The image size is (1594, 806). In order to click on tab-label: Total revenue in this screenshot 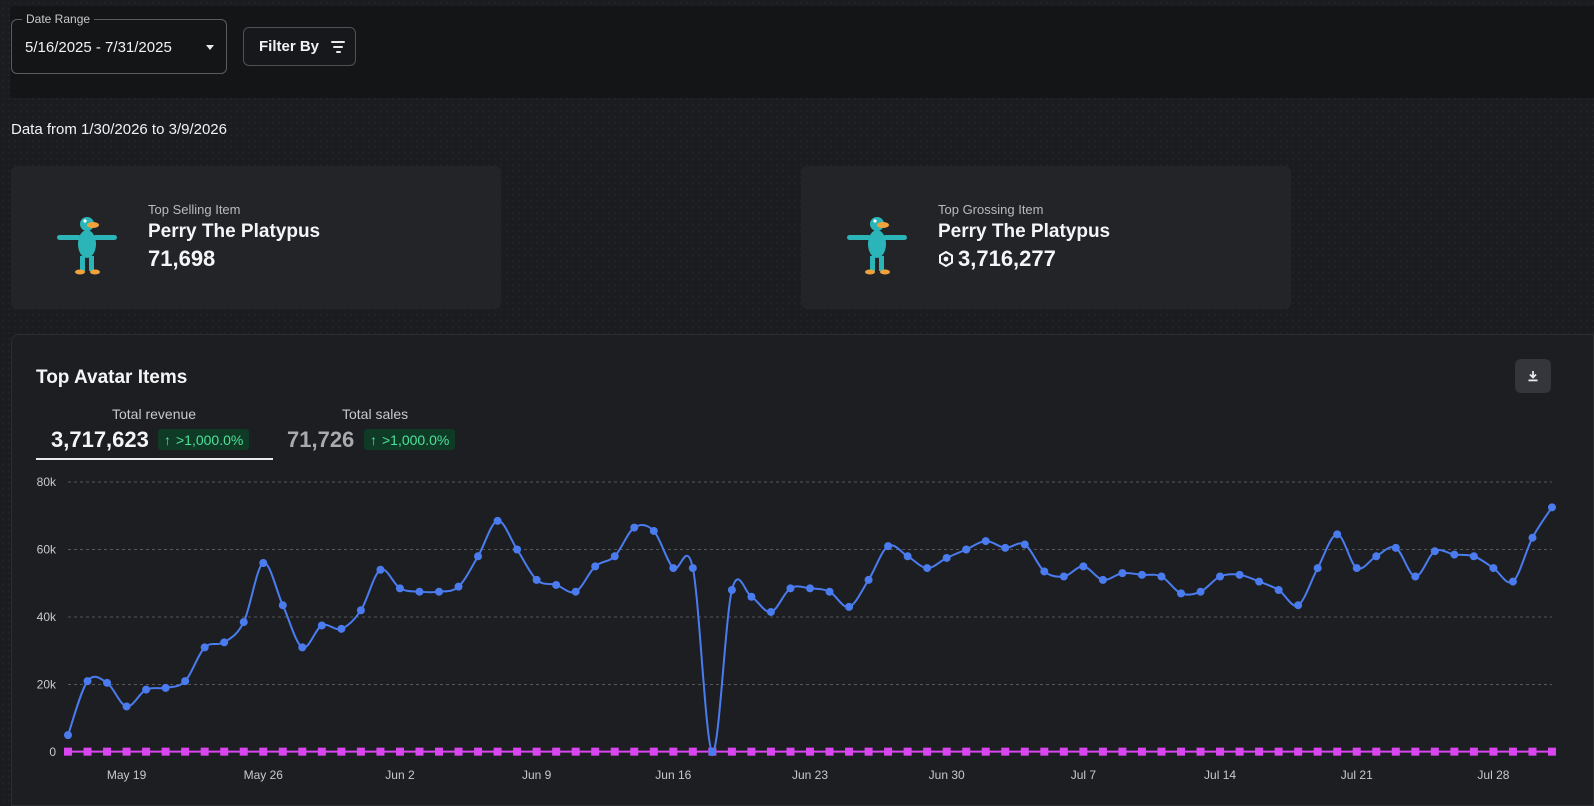, I will do `click(154, 414)`.